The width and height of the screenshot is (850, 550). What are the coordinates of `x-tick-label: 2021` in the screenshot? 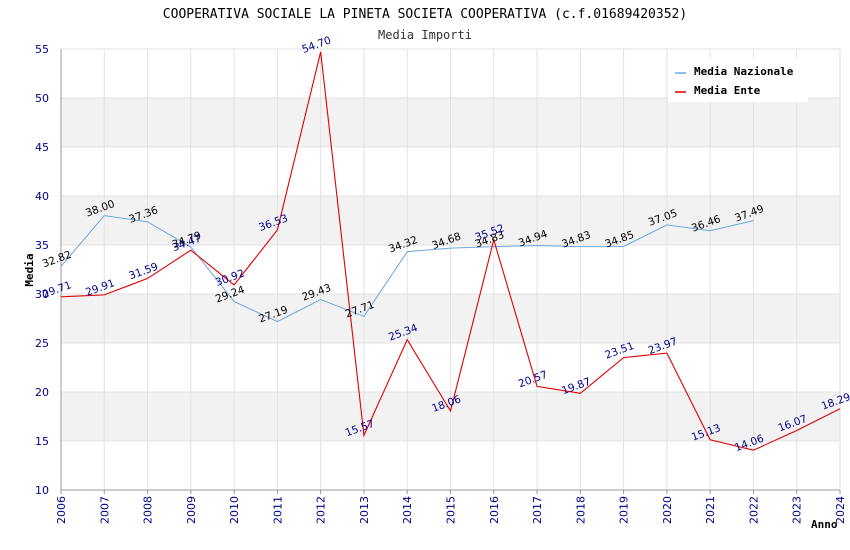 It's located at (710, 510).